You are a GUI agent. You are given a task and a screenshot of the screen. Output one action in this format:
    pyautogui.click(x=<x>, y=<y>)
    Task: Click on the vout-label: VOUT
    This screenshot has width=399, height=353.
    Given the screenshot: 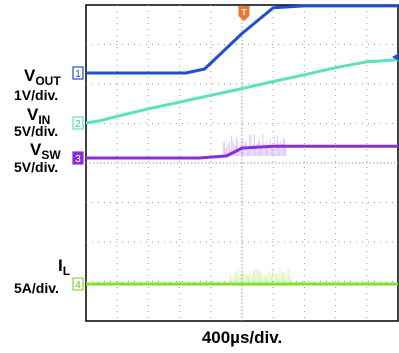 What is the action you would take?
    pyautogui.click(x=42, y=77)
    